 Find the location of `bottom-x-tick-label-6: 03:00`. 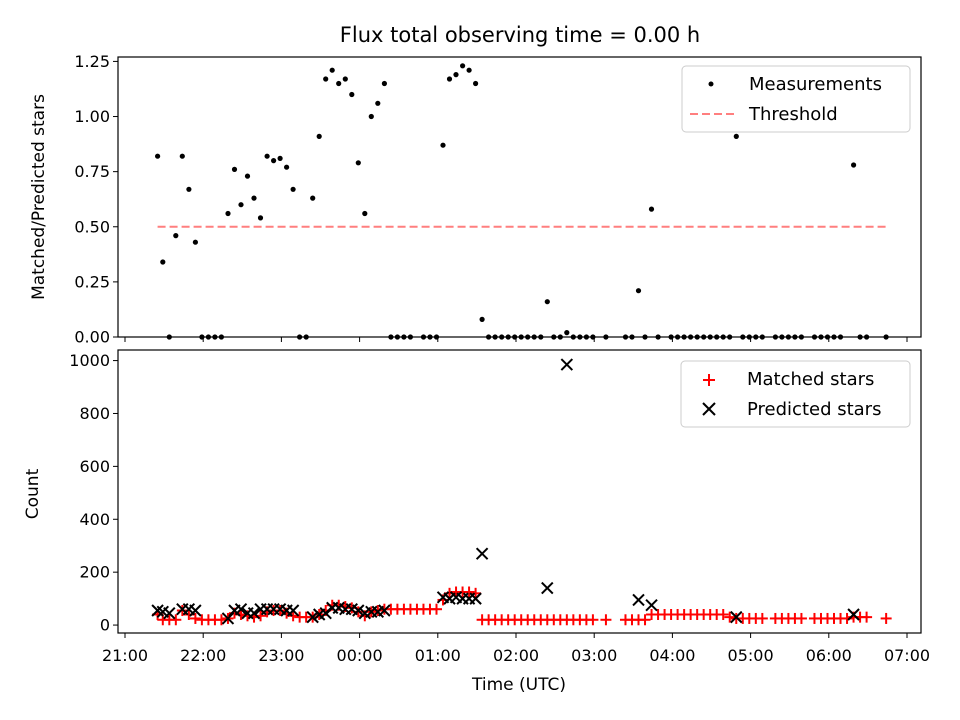

bottom-x-tick-label-6: 03:00 is located at coordinates (594, 655).